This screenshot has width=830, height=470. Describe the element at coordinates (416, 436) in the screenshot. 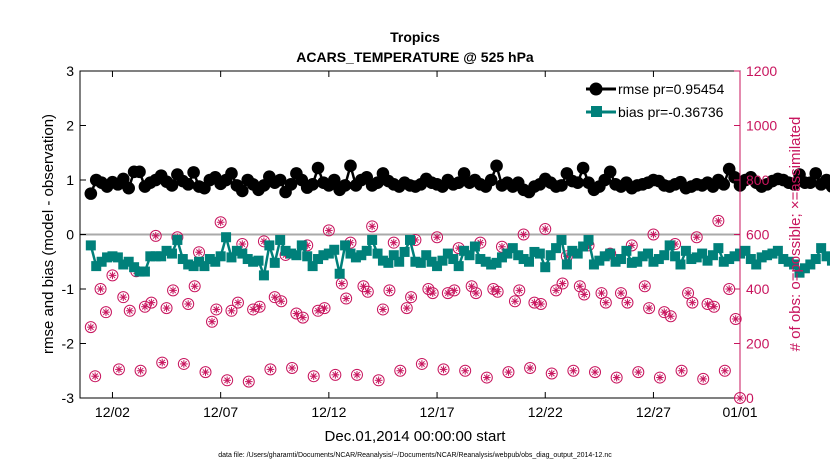

I see `x-axis-label: Dec.01,2014 00:00:00 start` at that location.